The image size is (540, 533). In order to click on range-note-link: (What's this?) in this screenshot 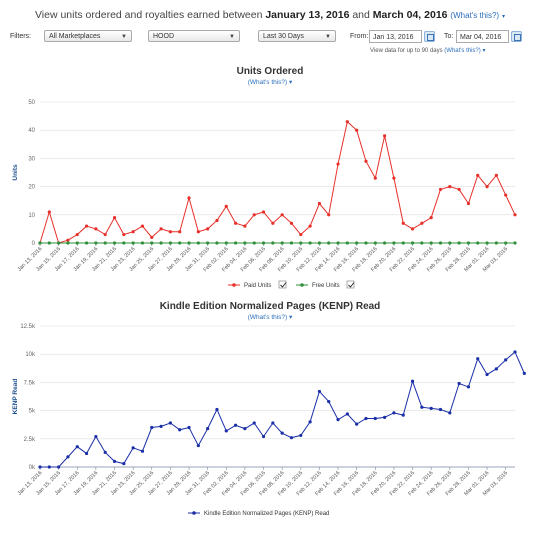, I will do `click(462, 51)`.